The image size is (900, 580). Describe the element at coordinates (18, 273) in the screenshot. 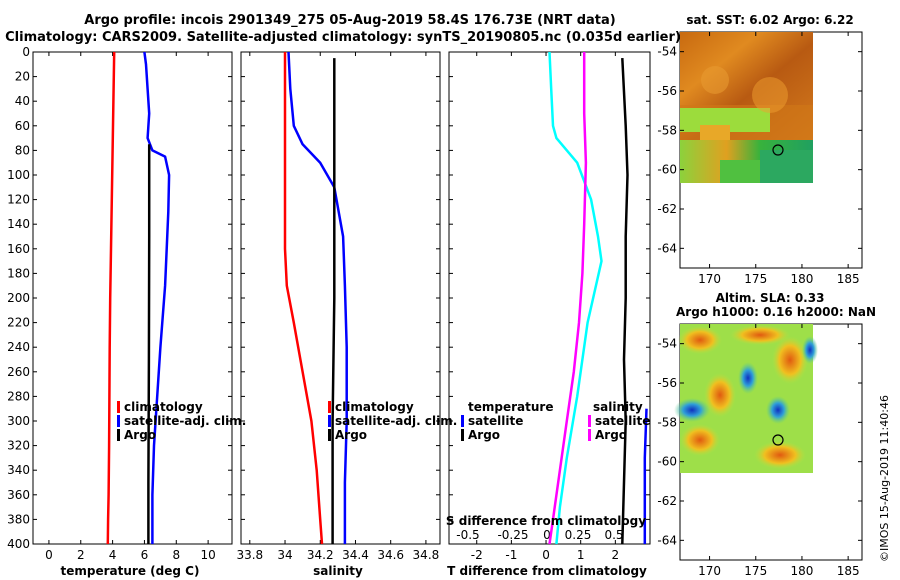

I see `depth-tick-label: 180` at that location.